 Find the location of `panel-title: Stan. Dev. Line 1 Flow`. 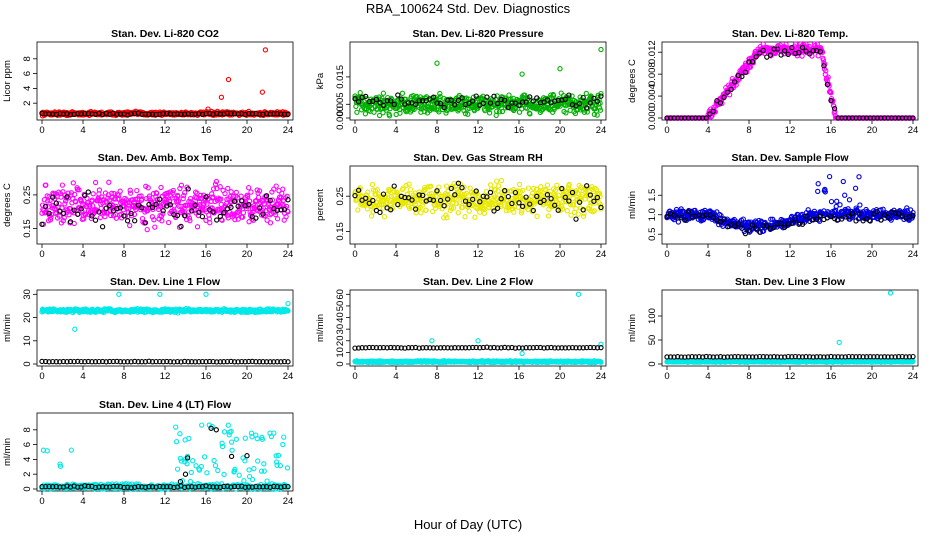

panel-title: Stan. Dev. Line 1 Flow is located at coordinates (165, 282).